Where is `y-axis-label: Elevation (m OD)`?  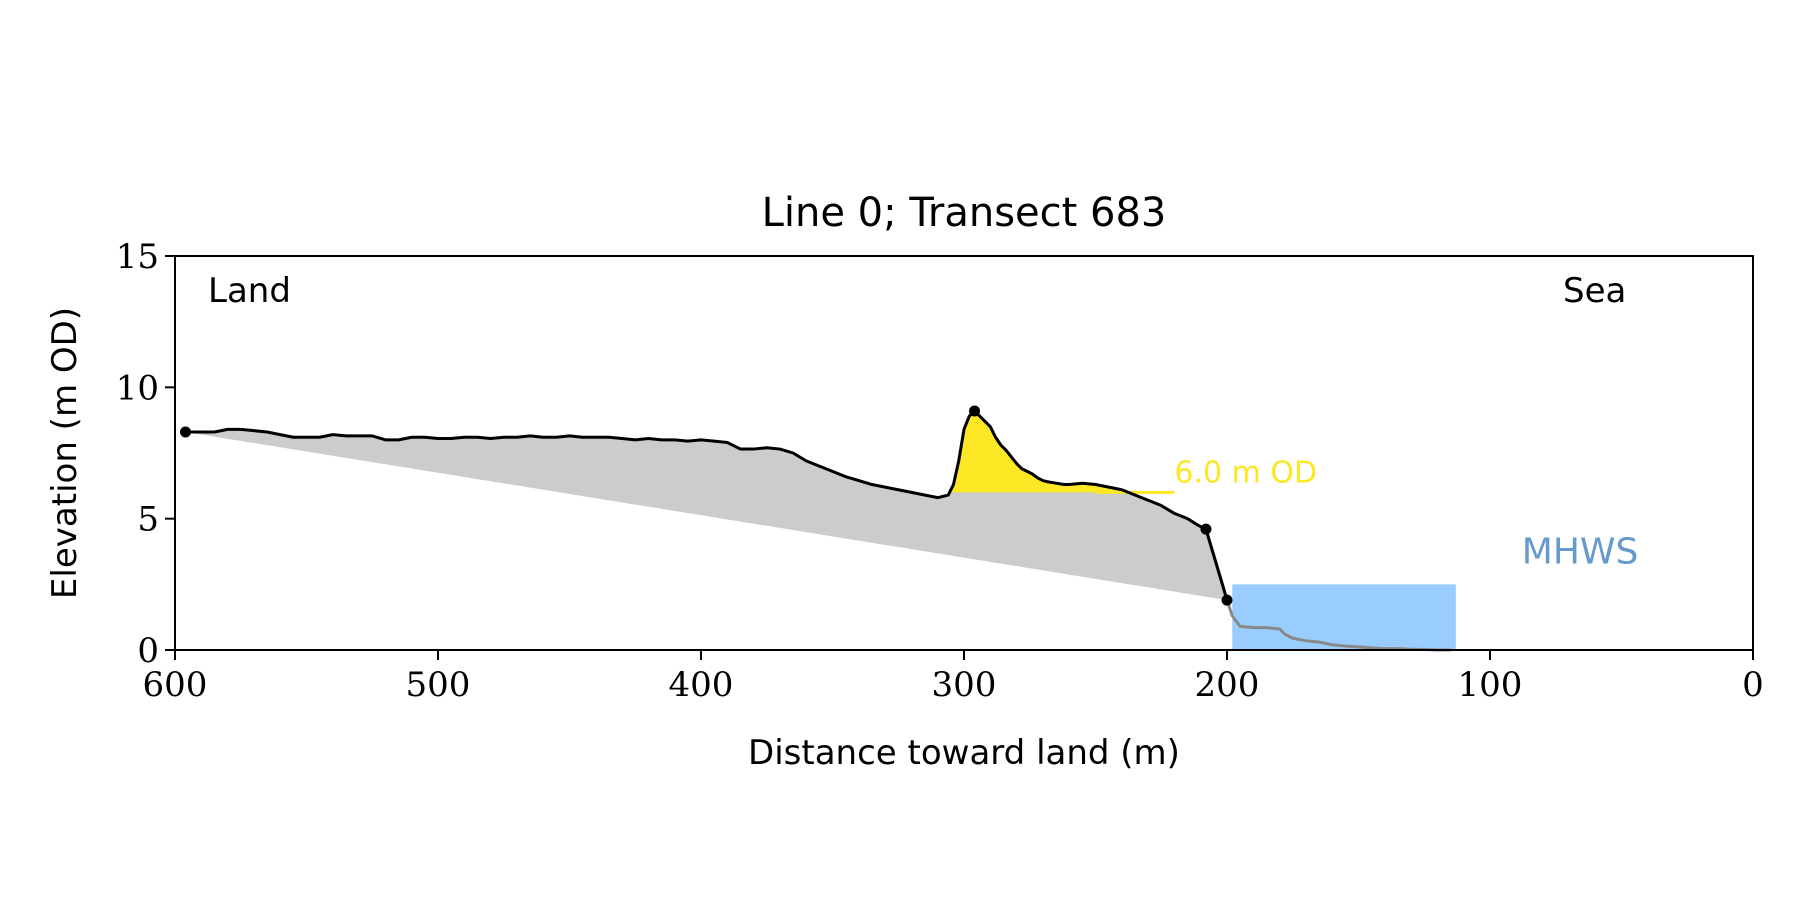 y-axis-label: Elevation (m OD) is located at coordinates (65, 453).